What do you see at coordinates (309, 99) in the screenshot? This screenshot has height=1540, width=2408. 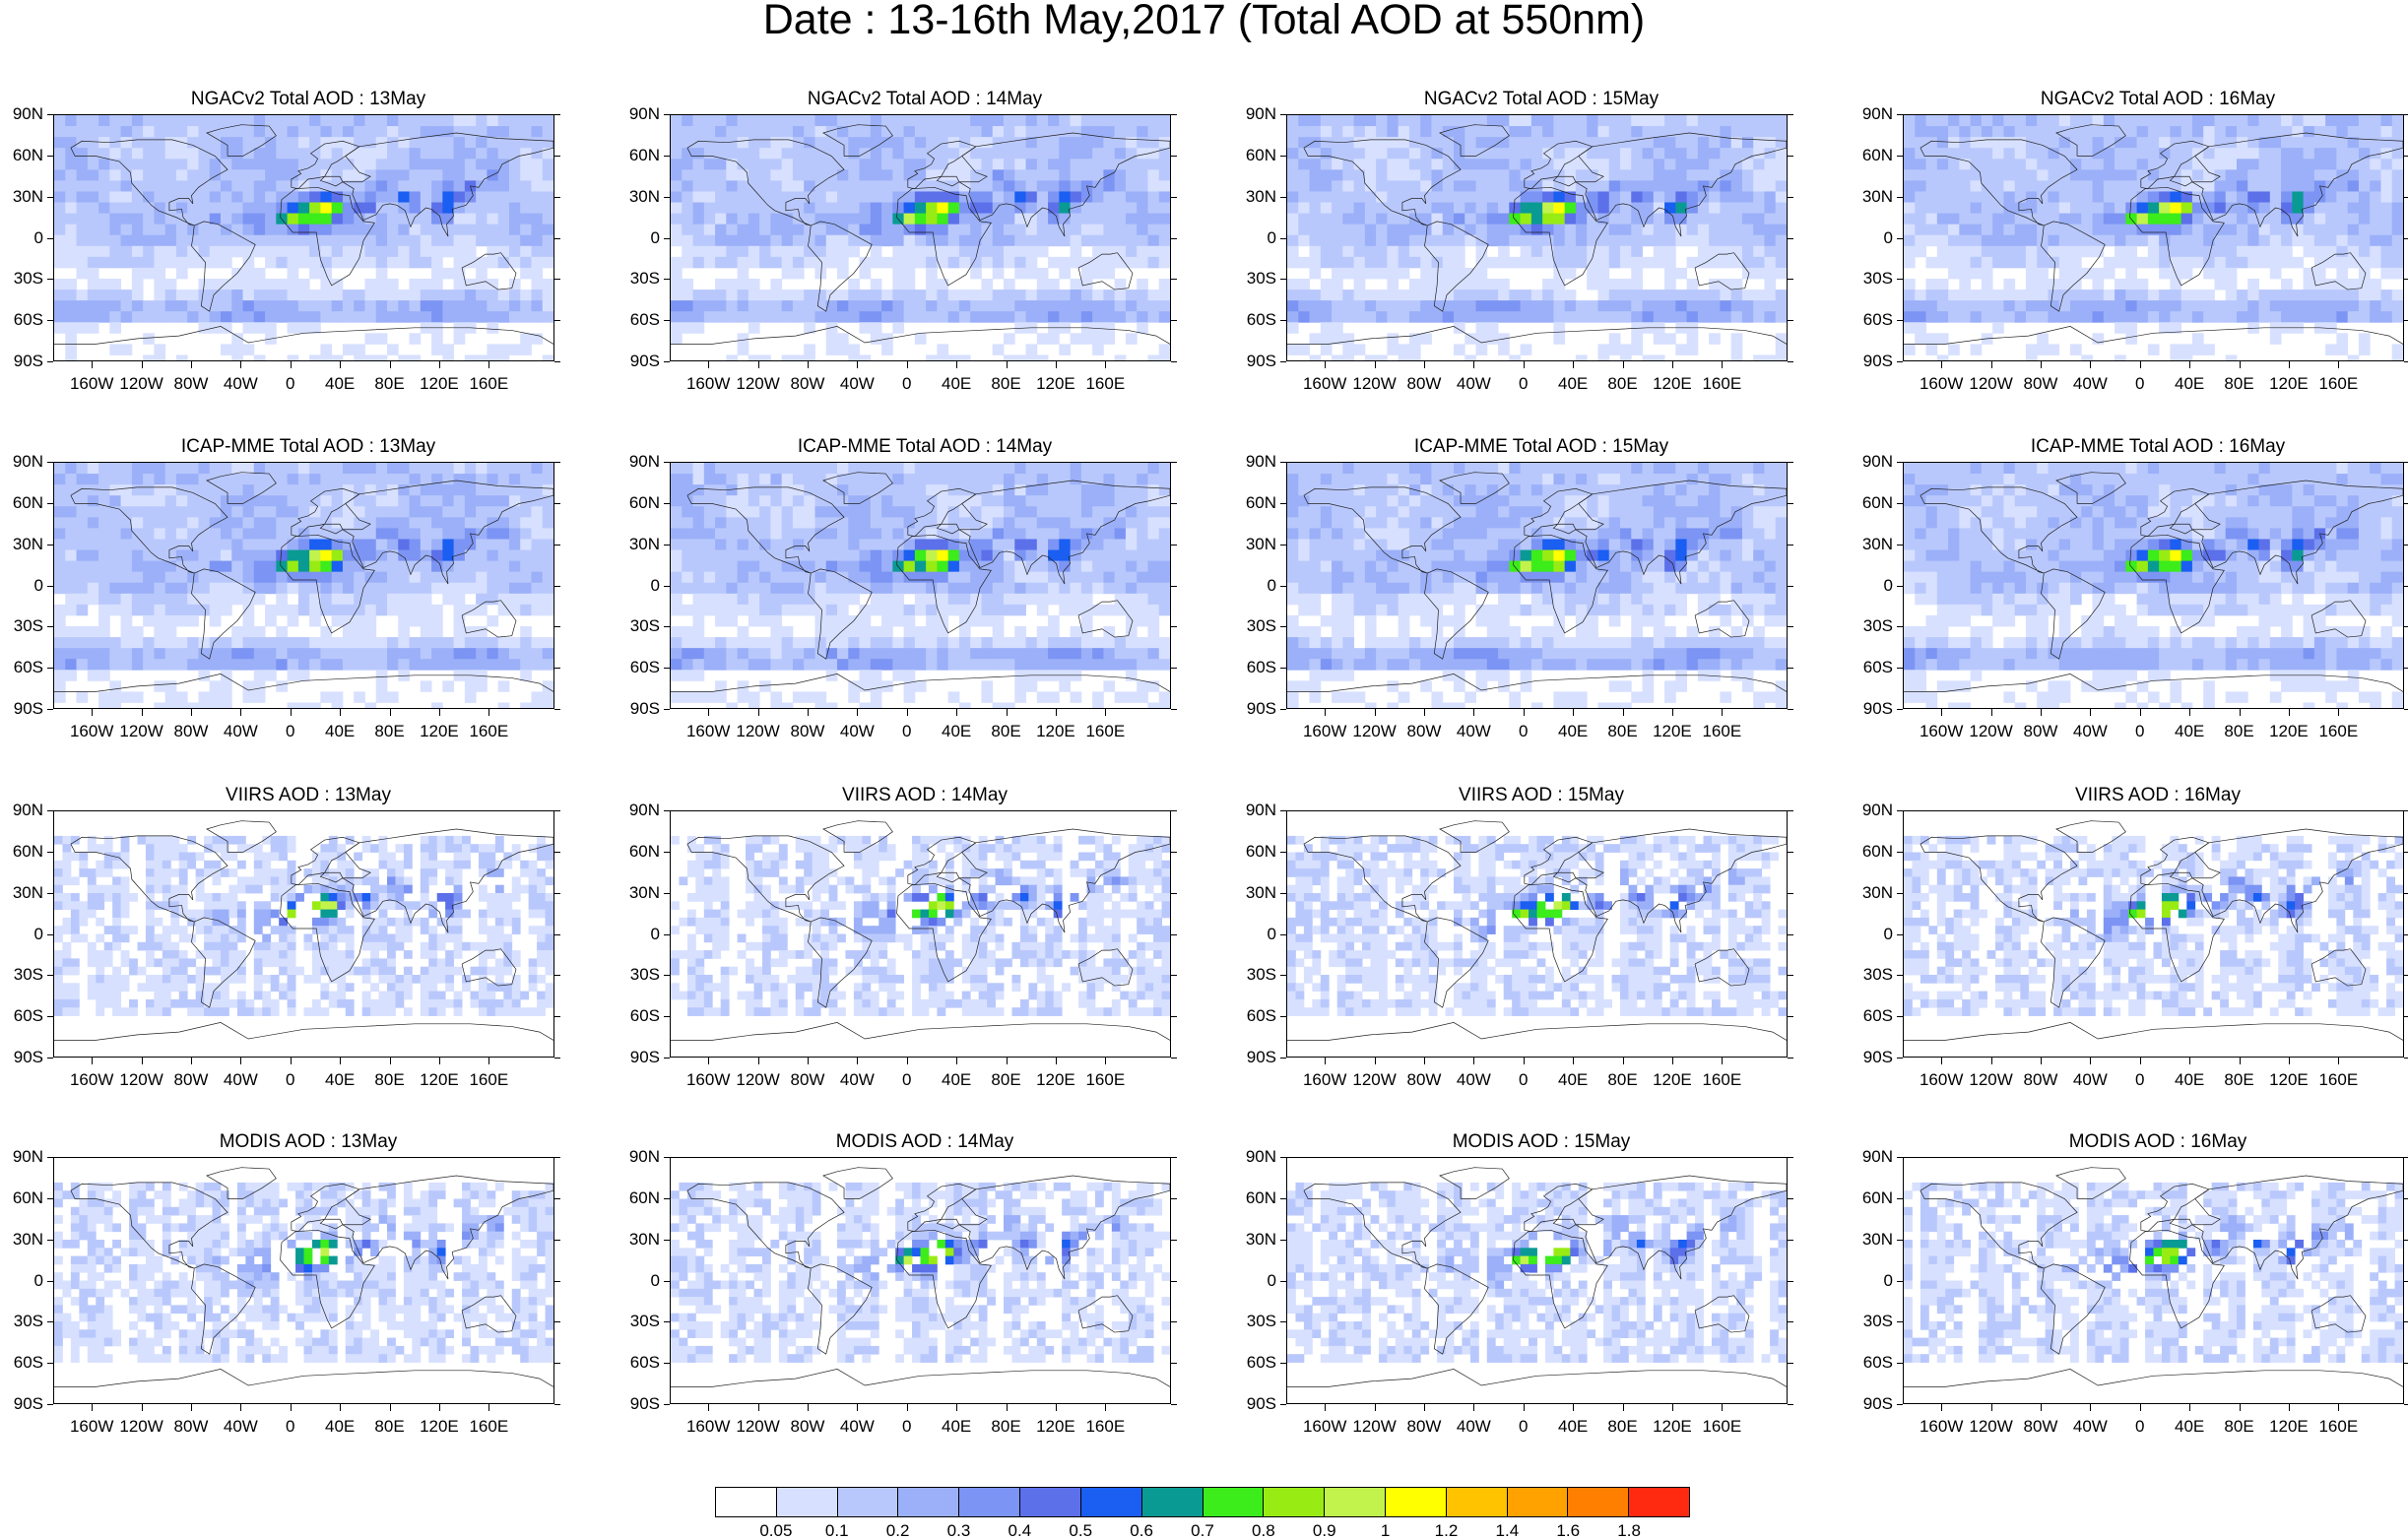 I see `panel-title: NGACv2 Total AOD : 13May` at bounding box center [309, 99].